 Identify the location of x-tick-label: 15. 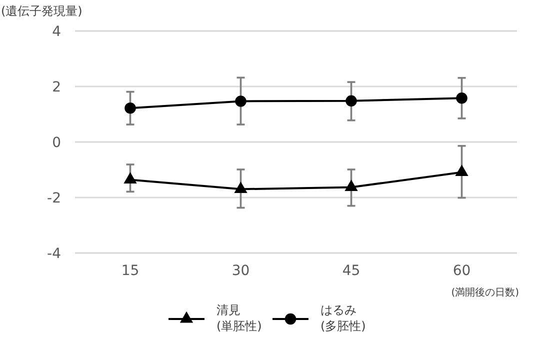
(130, 270).